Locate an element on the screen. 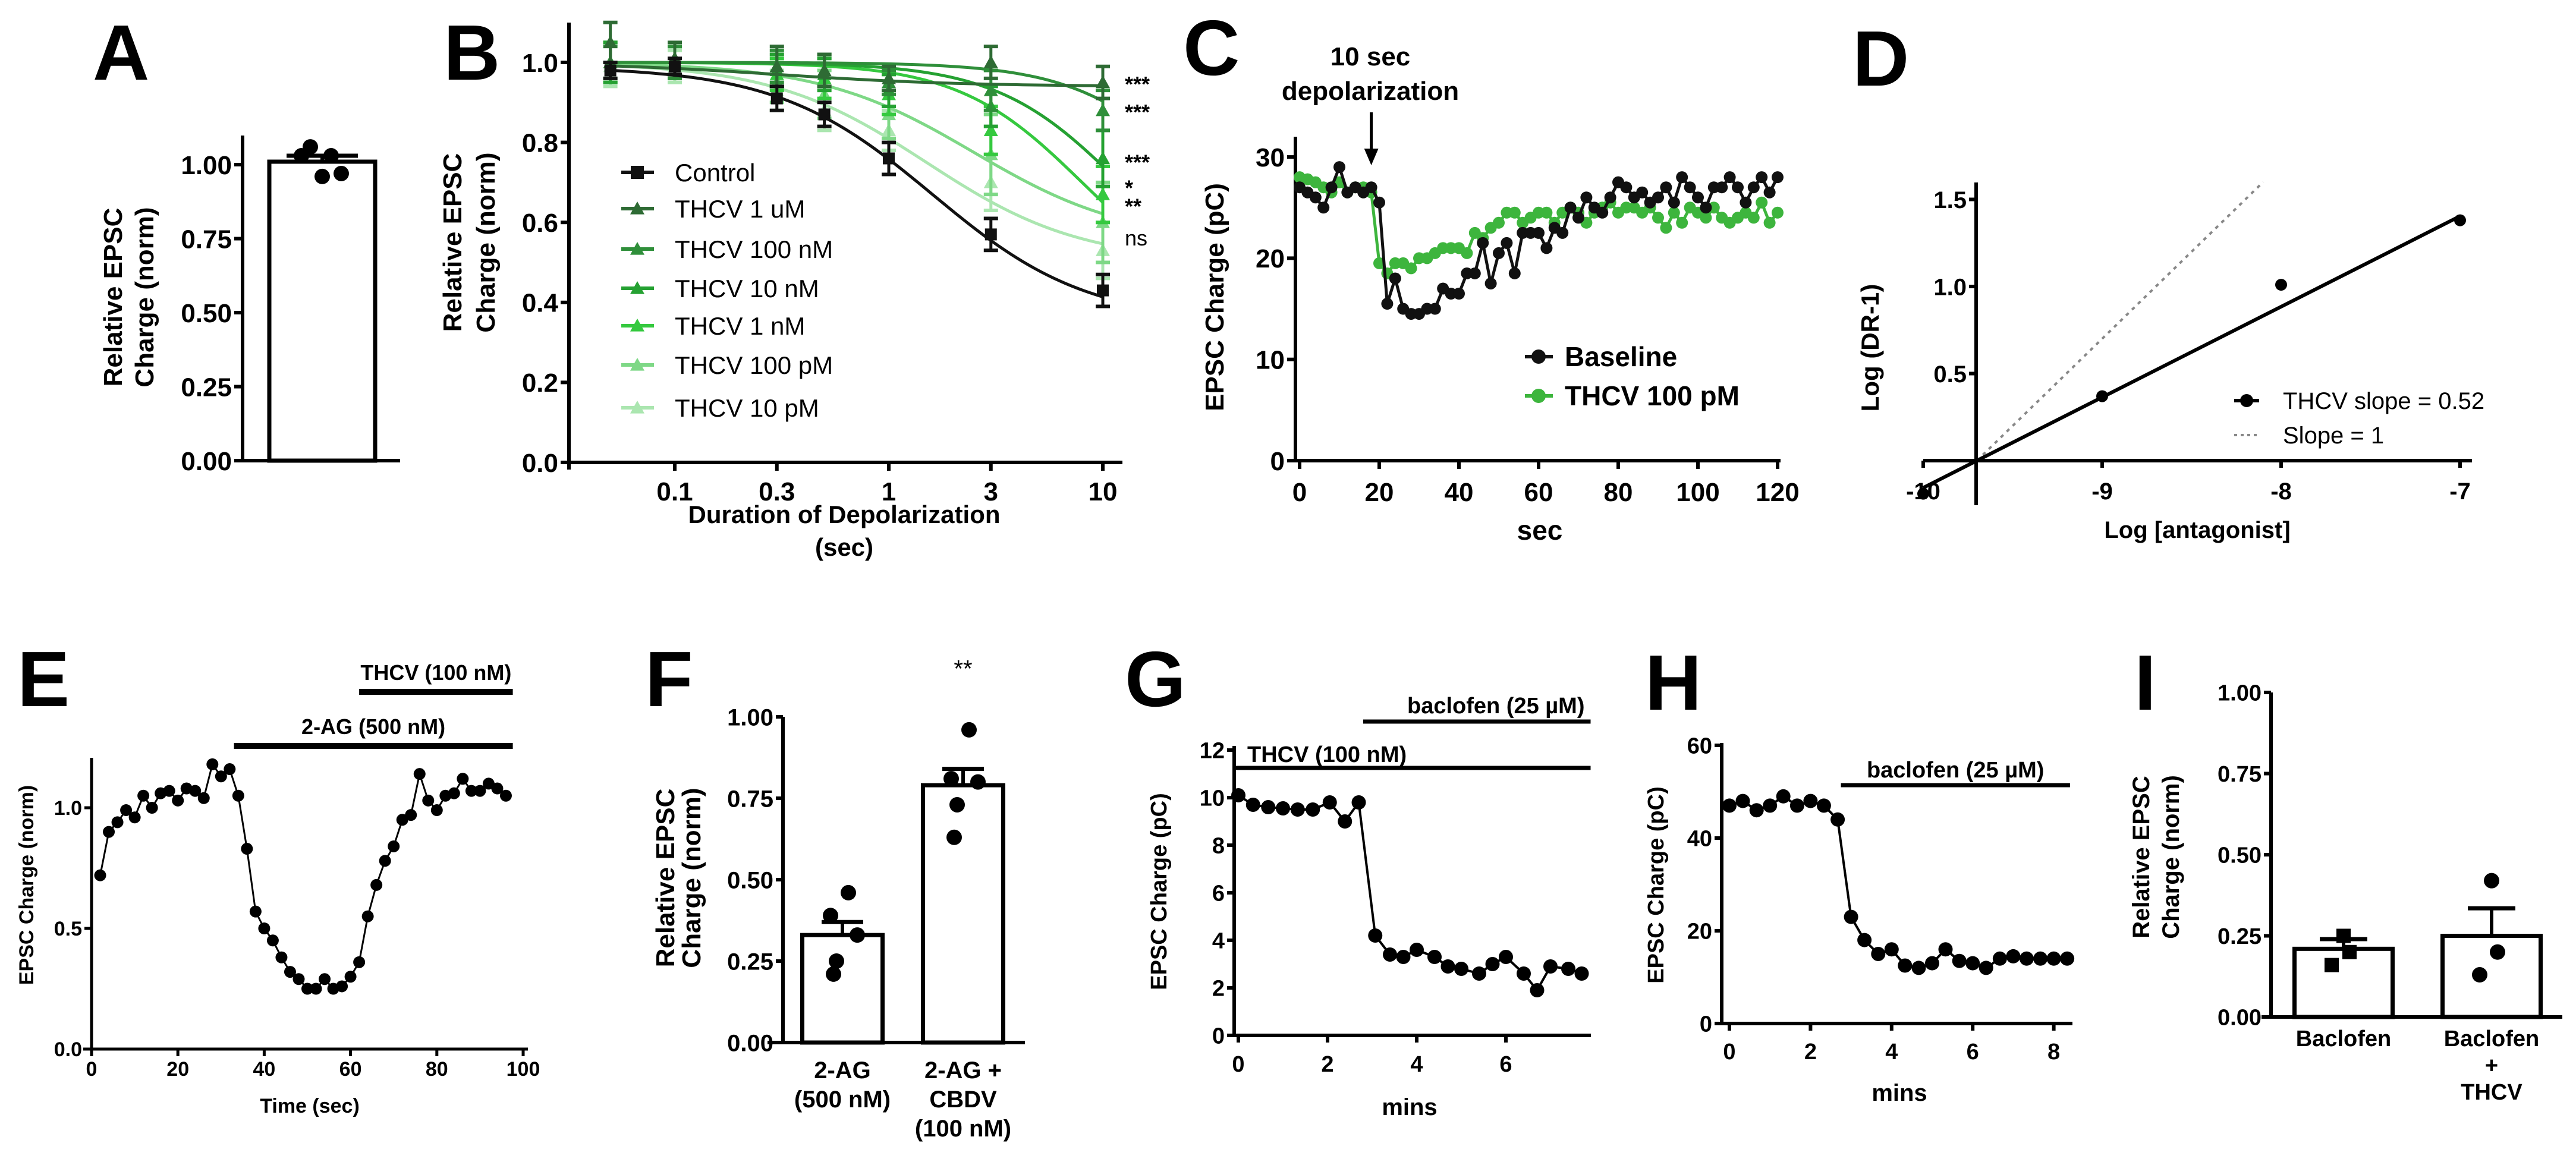 Image resolution: width=2576 pixels, height=1162 pixels. y-tick-label: 1.00 is located at coordinates (206, 165).